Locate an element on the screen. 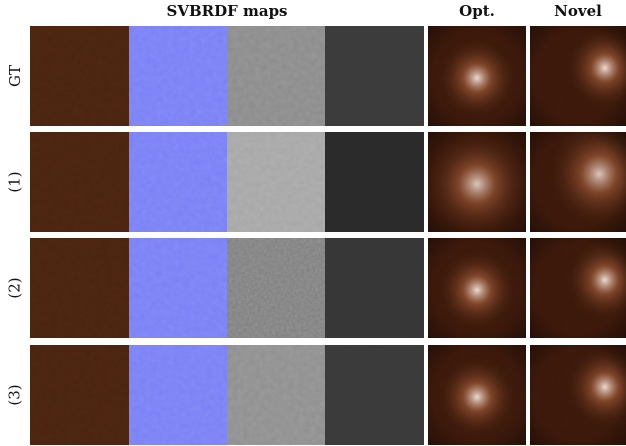 This screenshot has width=626, height=446. row-label-1: (1) is located at coordinates (15, 182).